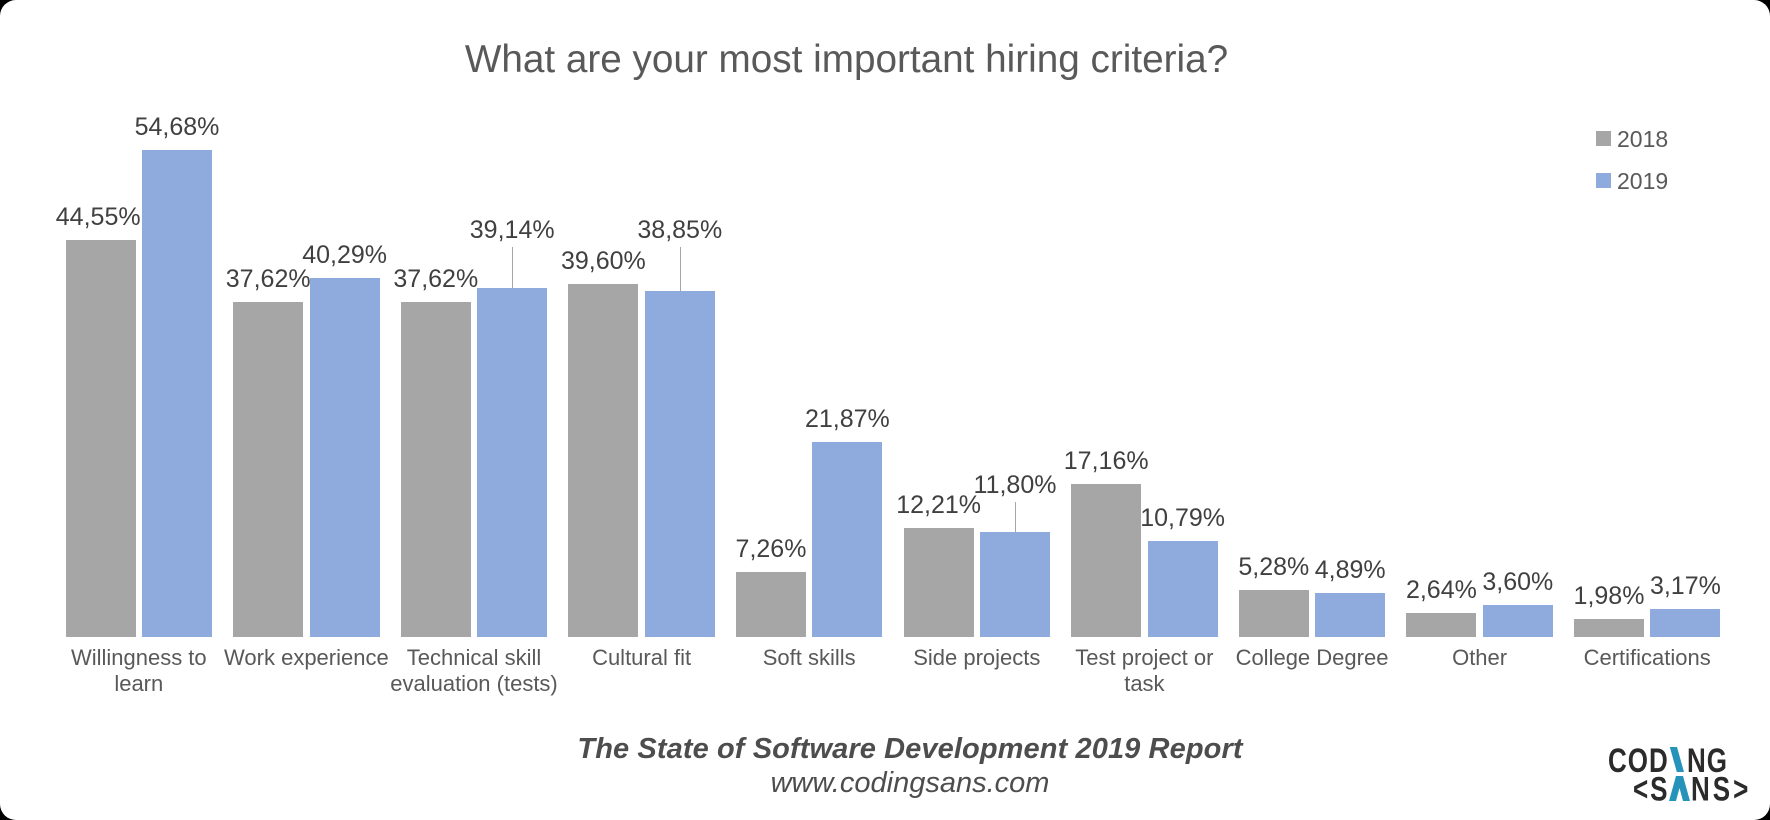  I want to click on svg-text: <S, so click(1651, 786).